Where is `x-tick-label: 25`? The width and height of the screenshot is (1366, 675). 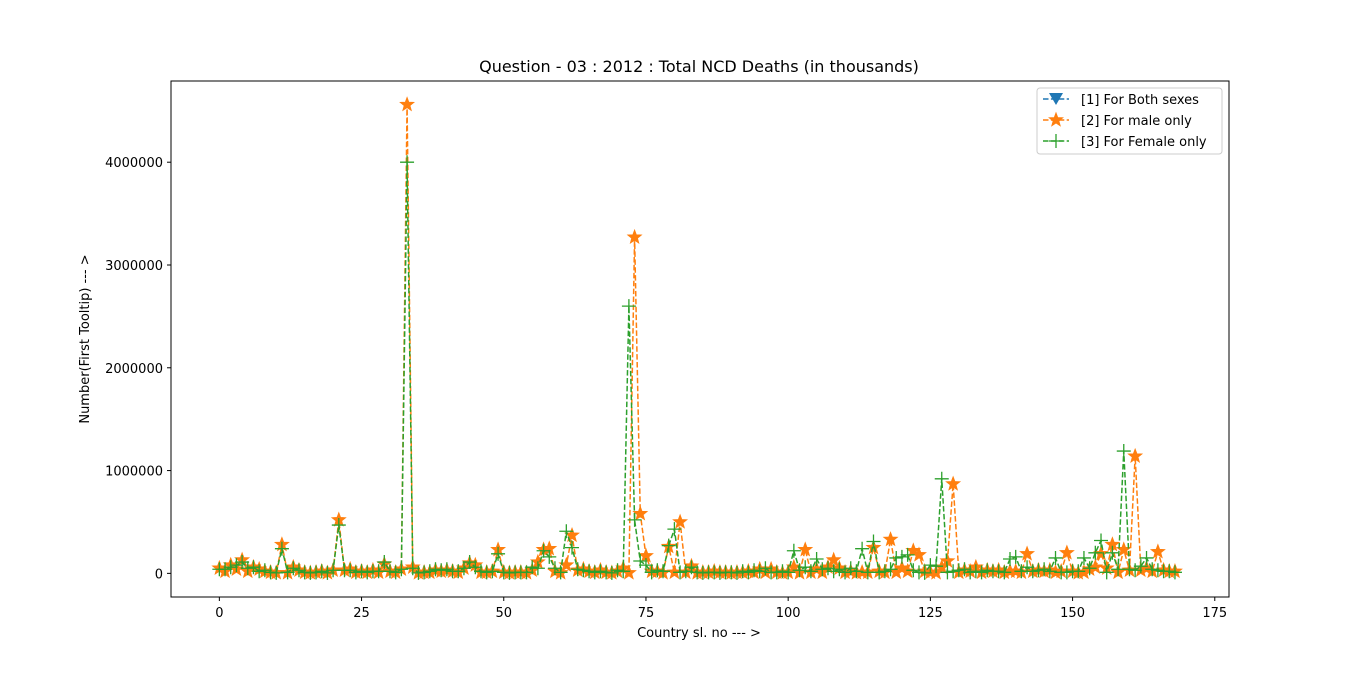 x-tick-label: 25 is located at coordinates (361, 613).